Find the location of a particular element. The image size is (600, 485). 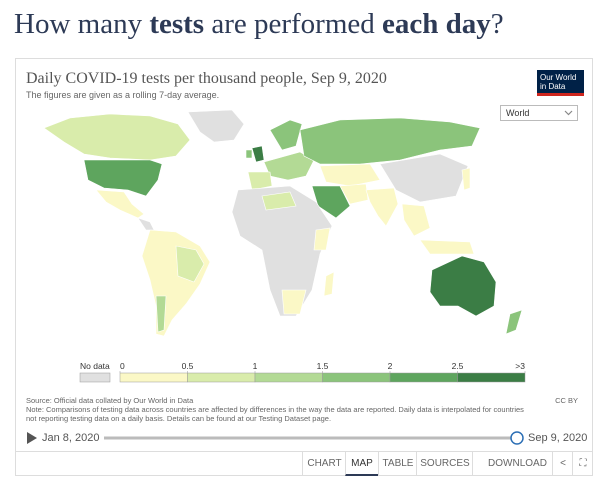

tab: DOWNLOAD is located at coordinates (512, 464).